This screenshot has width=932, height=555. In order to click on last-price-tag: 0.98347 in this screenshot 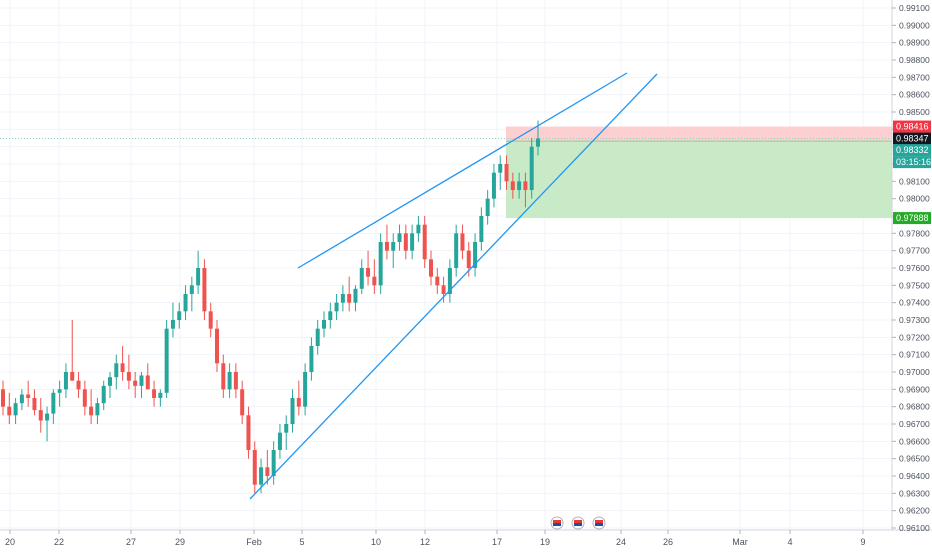, I will do `click(912, 138)`.